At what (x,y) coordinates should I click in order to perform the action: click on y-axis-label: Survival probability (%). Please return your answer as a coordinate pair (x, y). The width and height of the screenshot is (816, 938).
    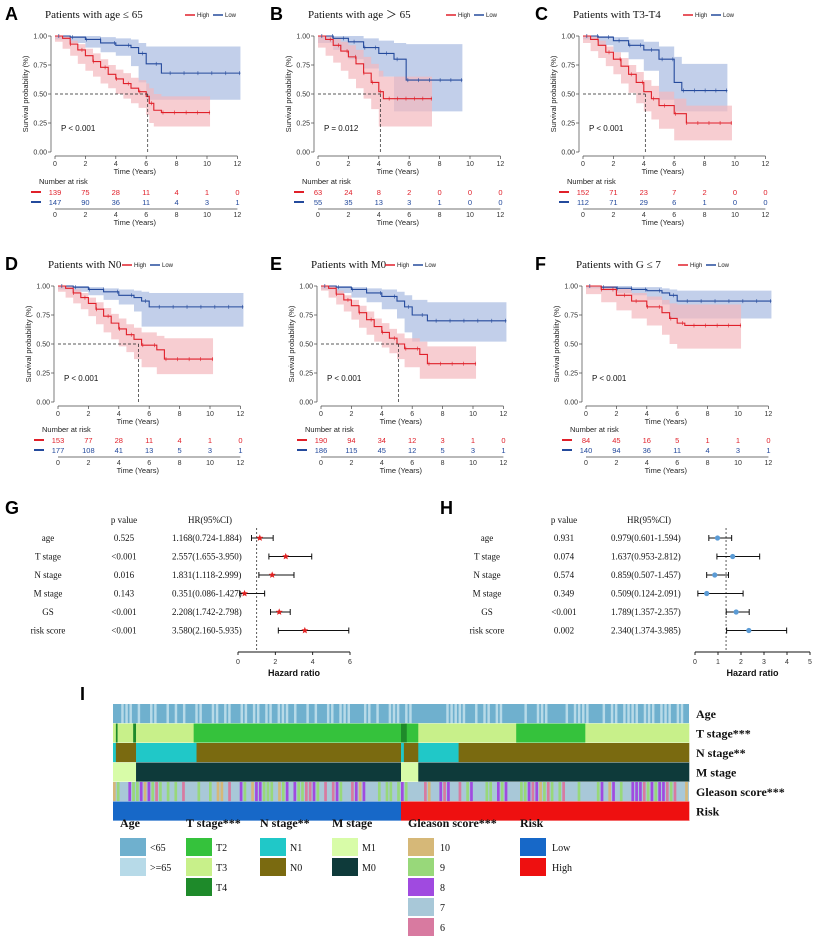
    Looking at the image, I should click on (28, 343).